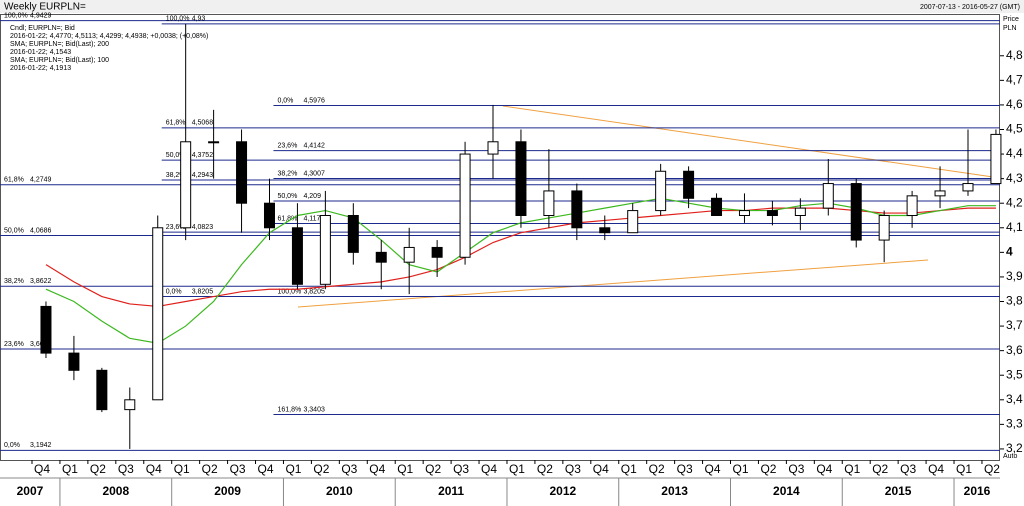  I want to click on fib-value: 4,0686, so click(41, 230).